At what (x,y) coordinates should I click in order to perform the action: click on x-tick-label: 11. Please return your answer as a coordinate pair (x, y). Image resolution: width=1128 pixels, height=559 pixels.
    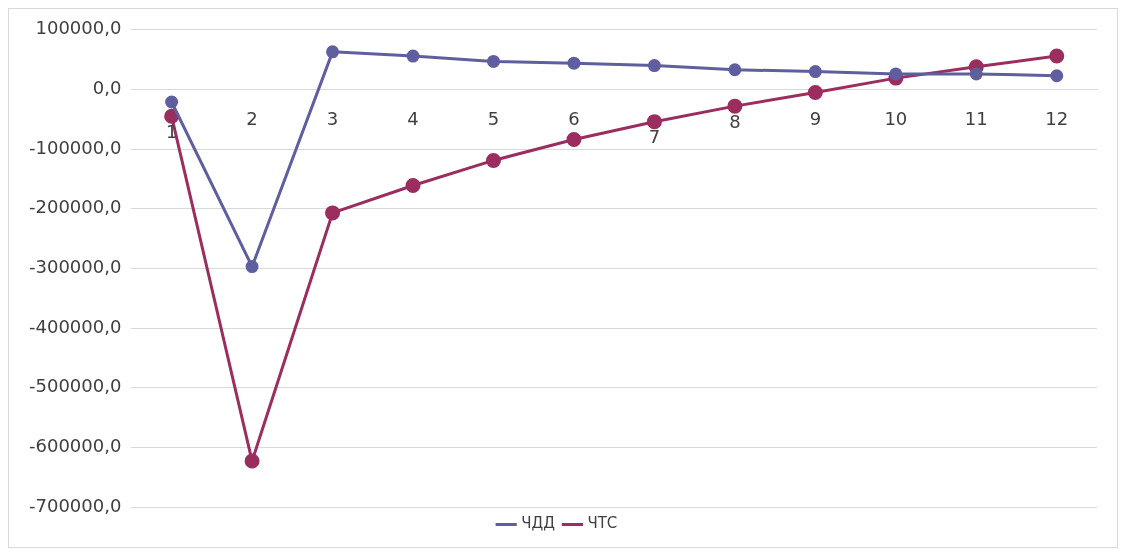
    Looking at the image, I should click on (976, 119).